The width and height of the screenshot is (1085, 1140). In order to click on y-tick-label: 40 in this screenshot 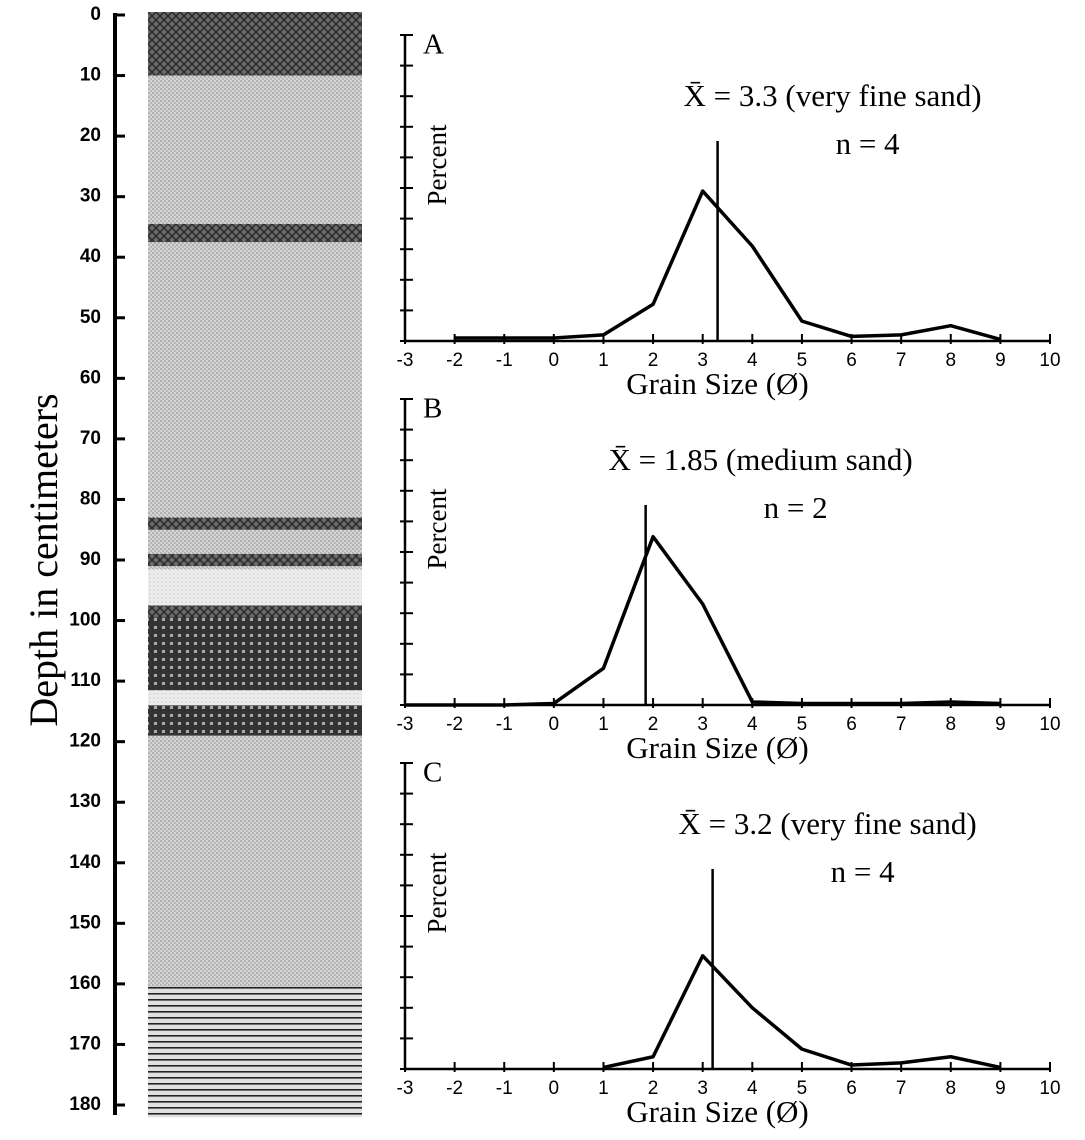, I will do `click(90, 256)`.